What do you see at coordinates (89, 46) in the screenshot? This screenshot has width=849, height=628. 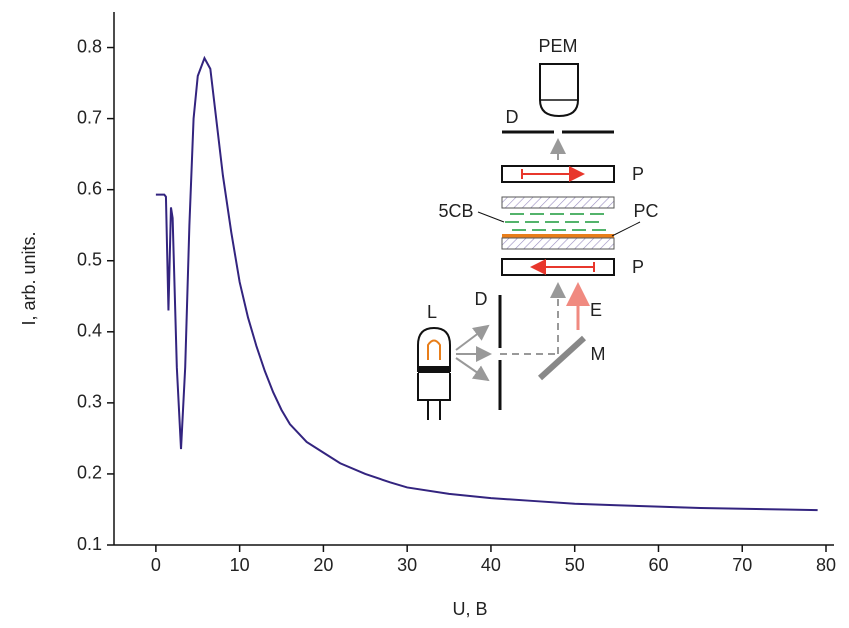 I see `y-tick-label: 0.8` at bounding box center [89, 46].